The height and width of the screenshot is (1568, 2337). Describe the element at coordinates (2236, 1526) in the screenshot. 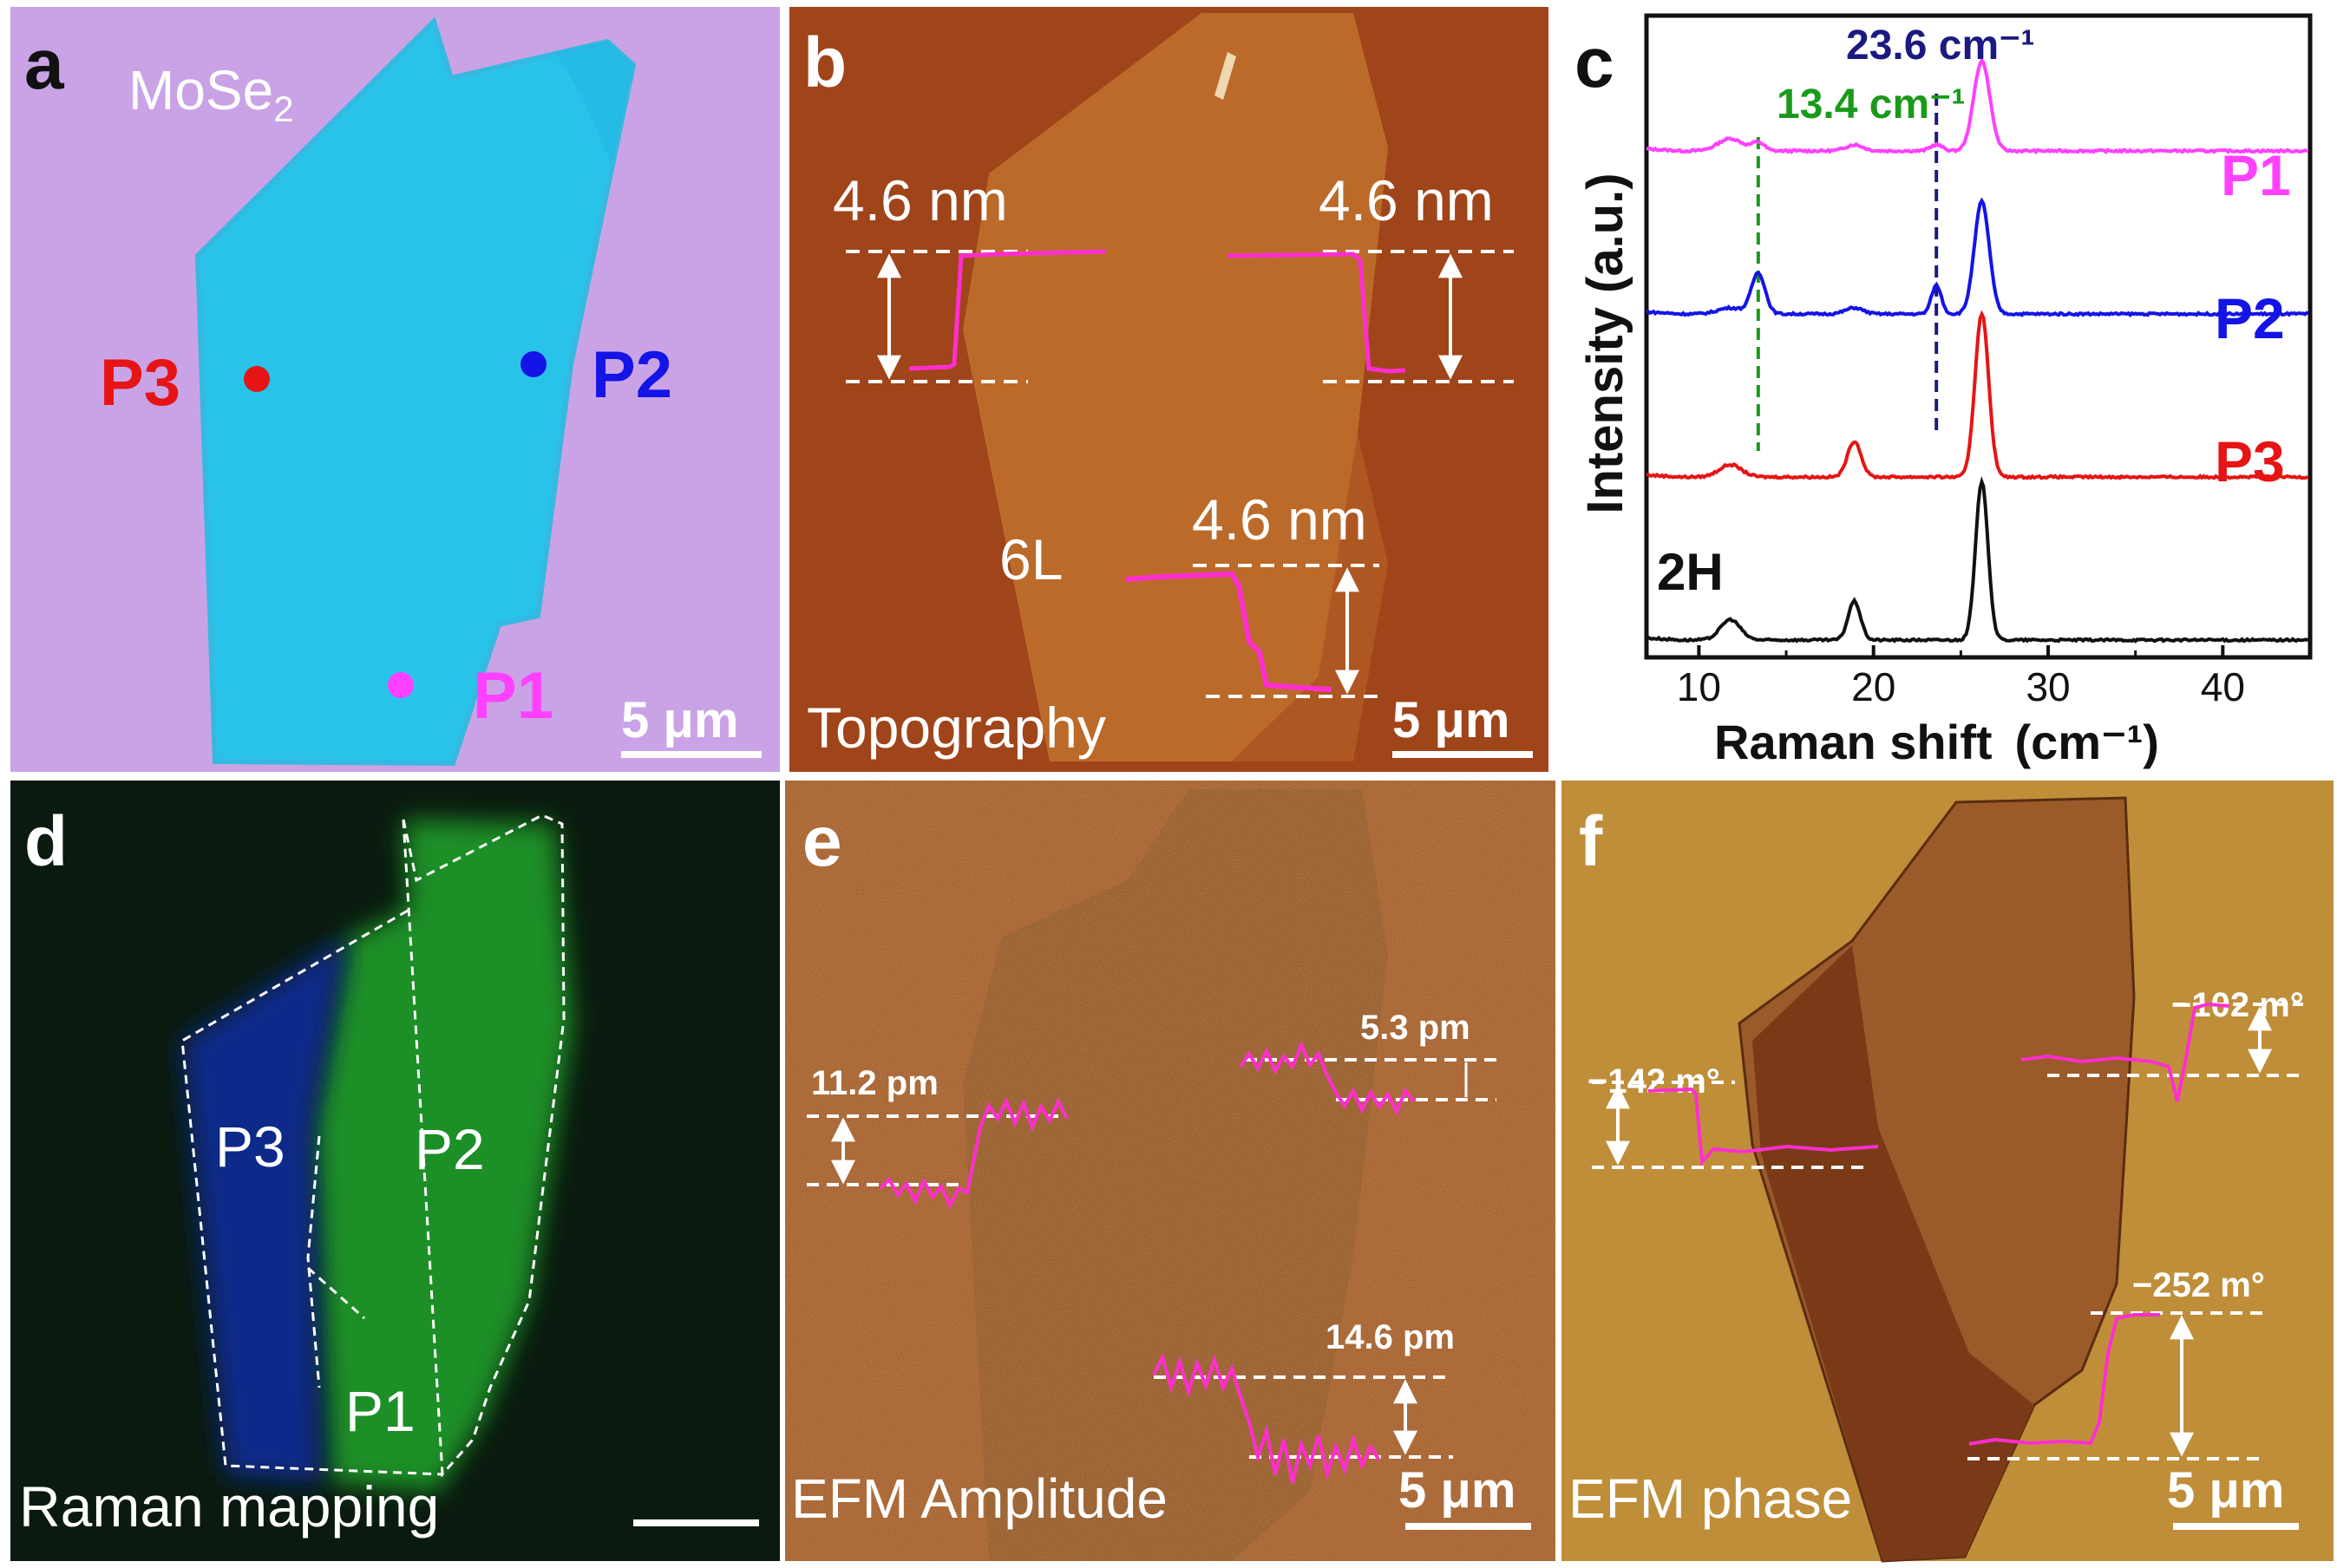

I see `panel-f-scalebar` at that location.